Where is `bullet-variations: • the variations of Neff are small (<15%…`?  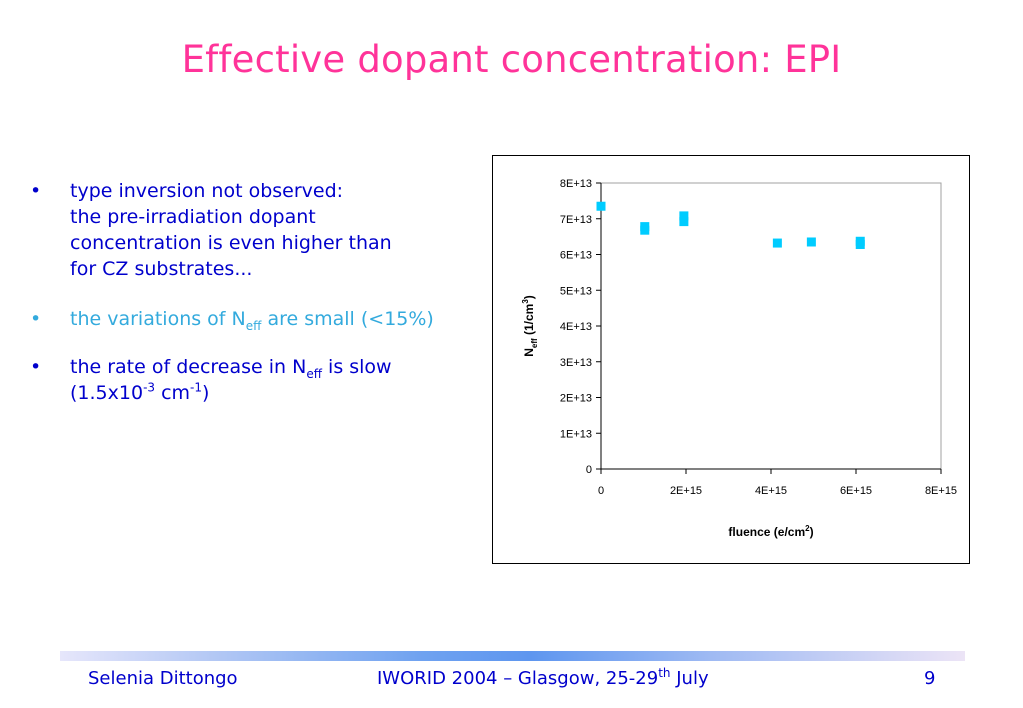
bullet-variations: • the variations of Neff are small (<15%… is located at coordinates (265, 319).